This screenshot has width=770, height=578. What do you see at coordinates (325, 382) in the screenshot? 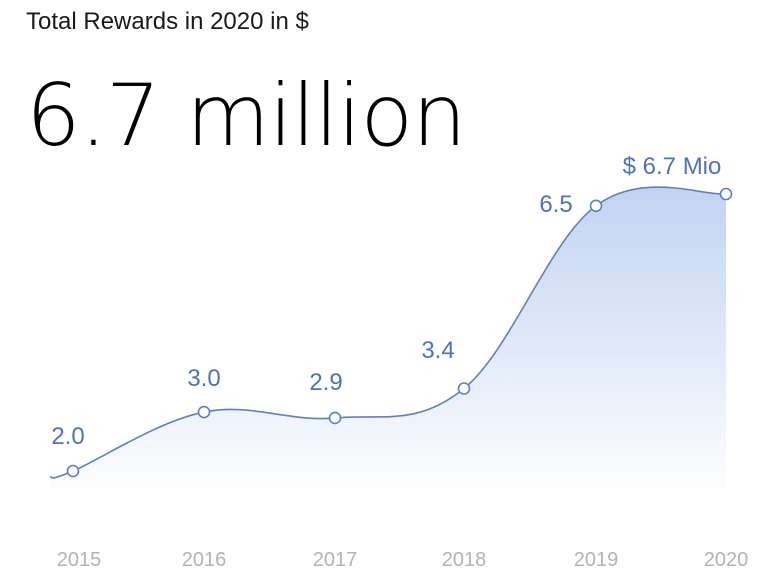
I see `data-label-2017: 2.9` at bounding box center [325, 382].